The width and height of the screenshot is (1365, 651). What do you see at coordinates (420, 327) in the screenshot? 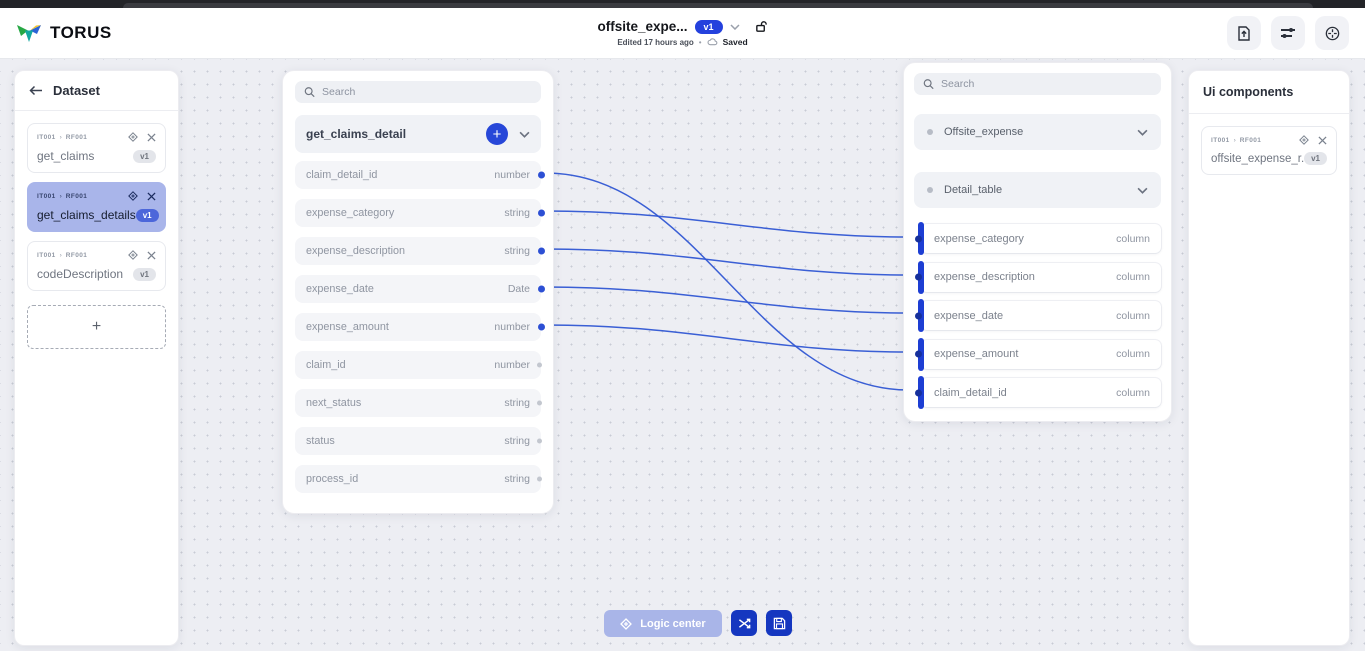
I see `field-row: expense_amount number` at bounding box center [420, 327].